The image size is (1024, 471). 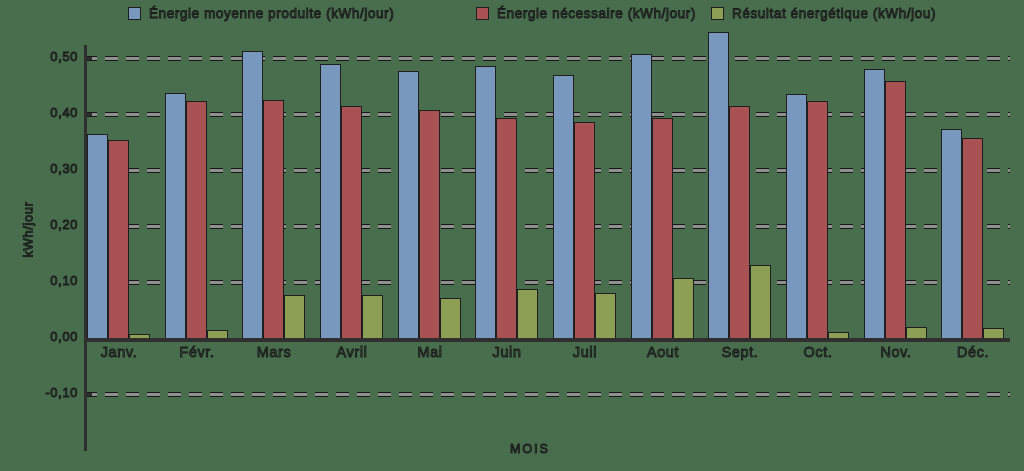 I want to click on bar-juin-s2, so click(x=527, y=313).